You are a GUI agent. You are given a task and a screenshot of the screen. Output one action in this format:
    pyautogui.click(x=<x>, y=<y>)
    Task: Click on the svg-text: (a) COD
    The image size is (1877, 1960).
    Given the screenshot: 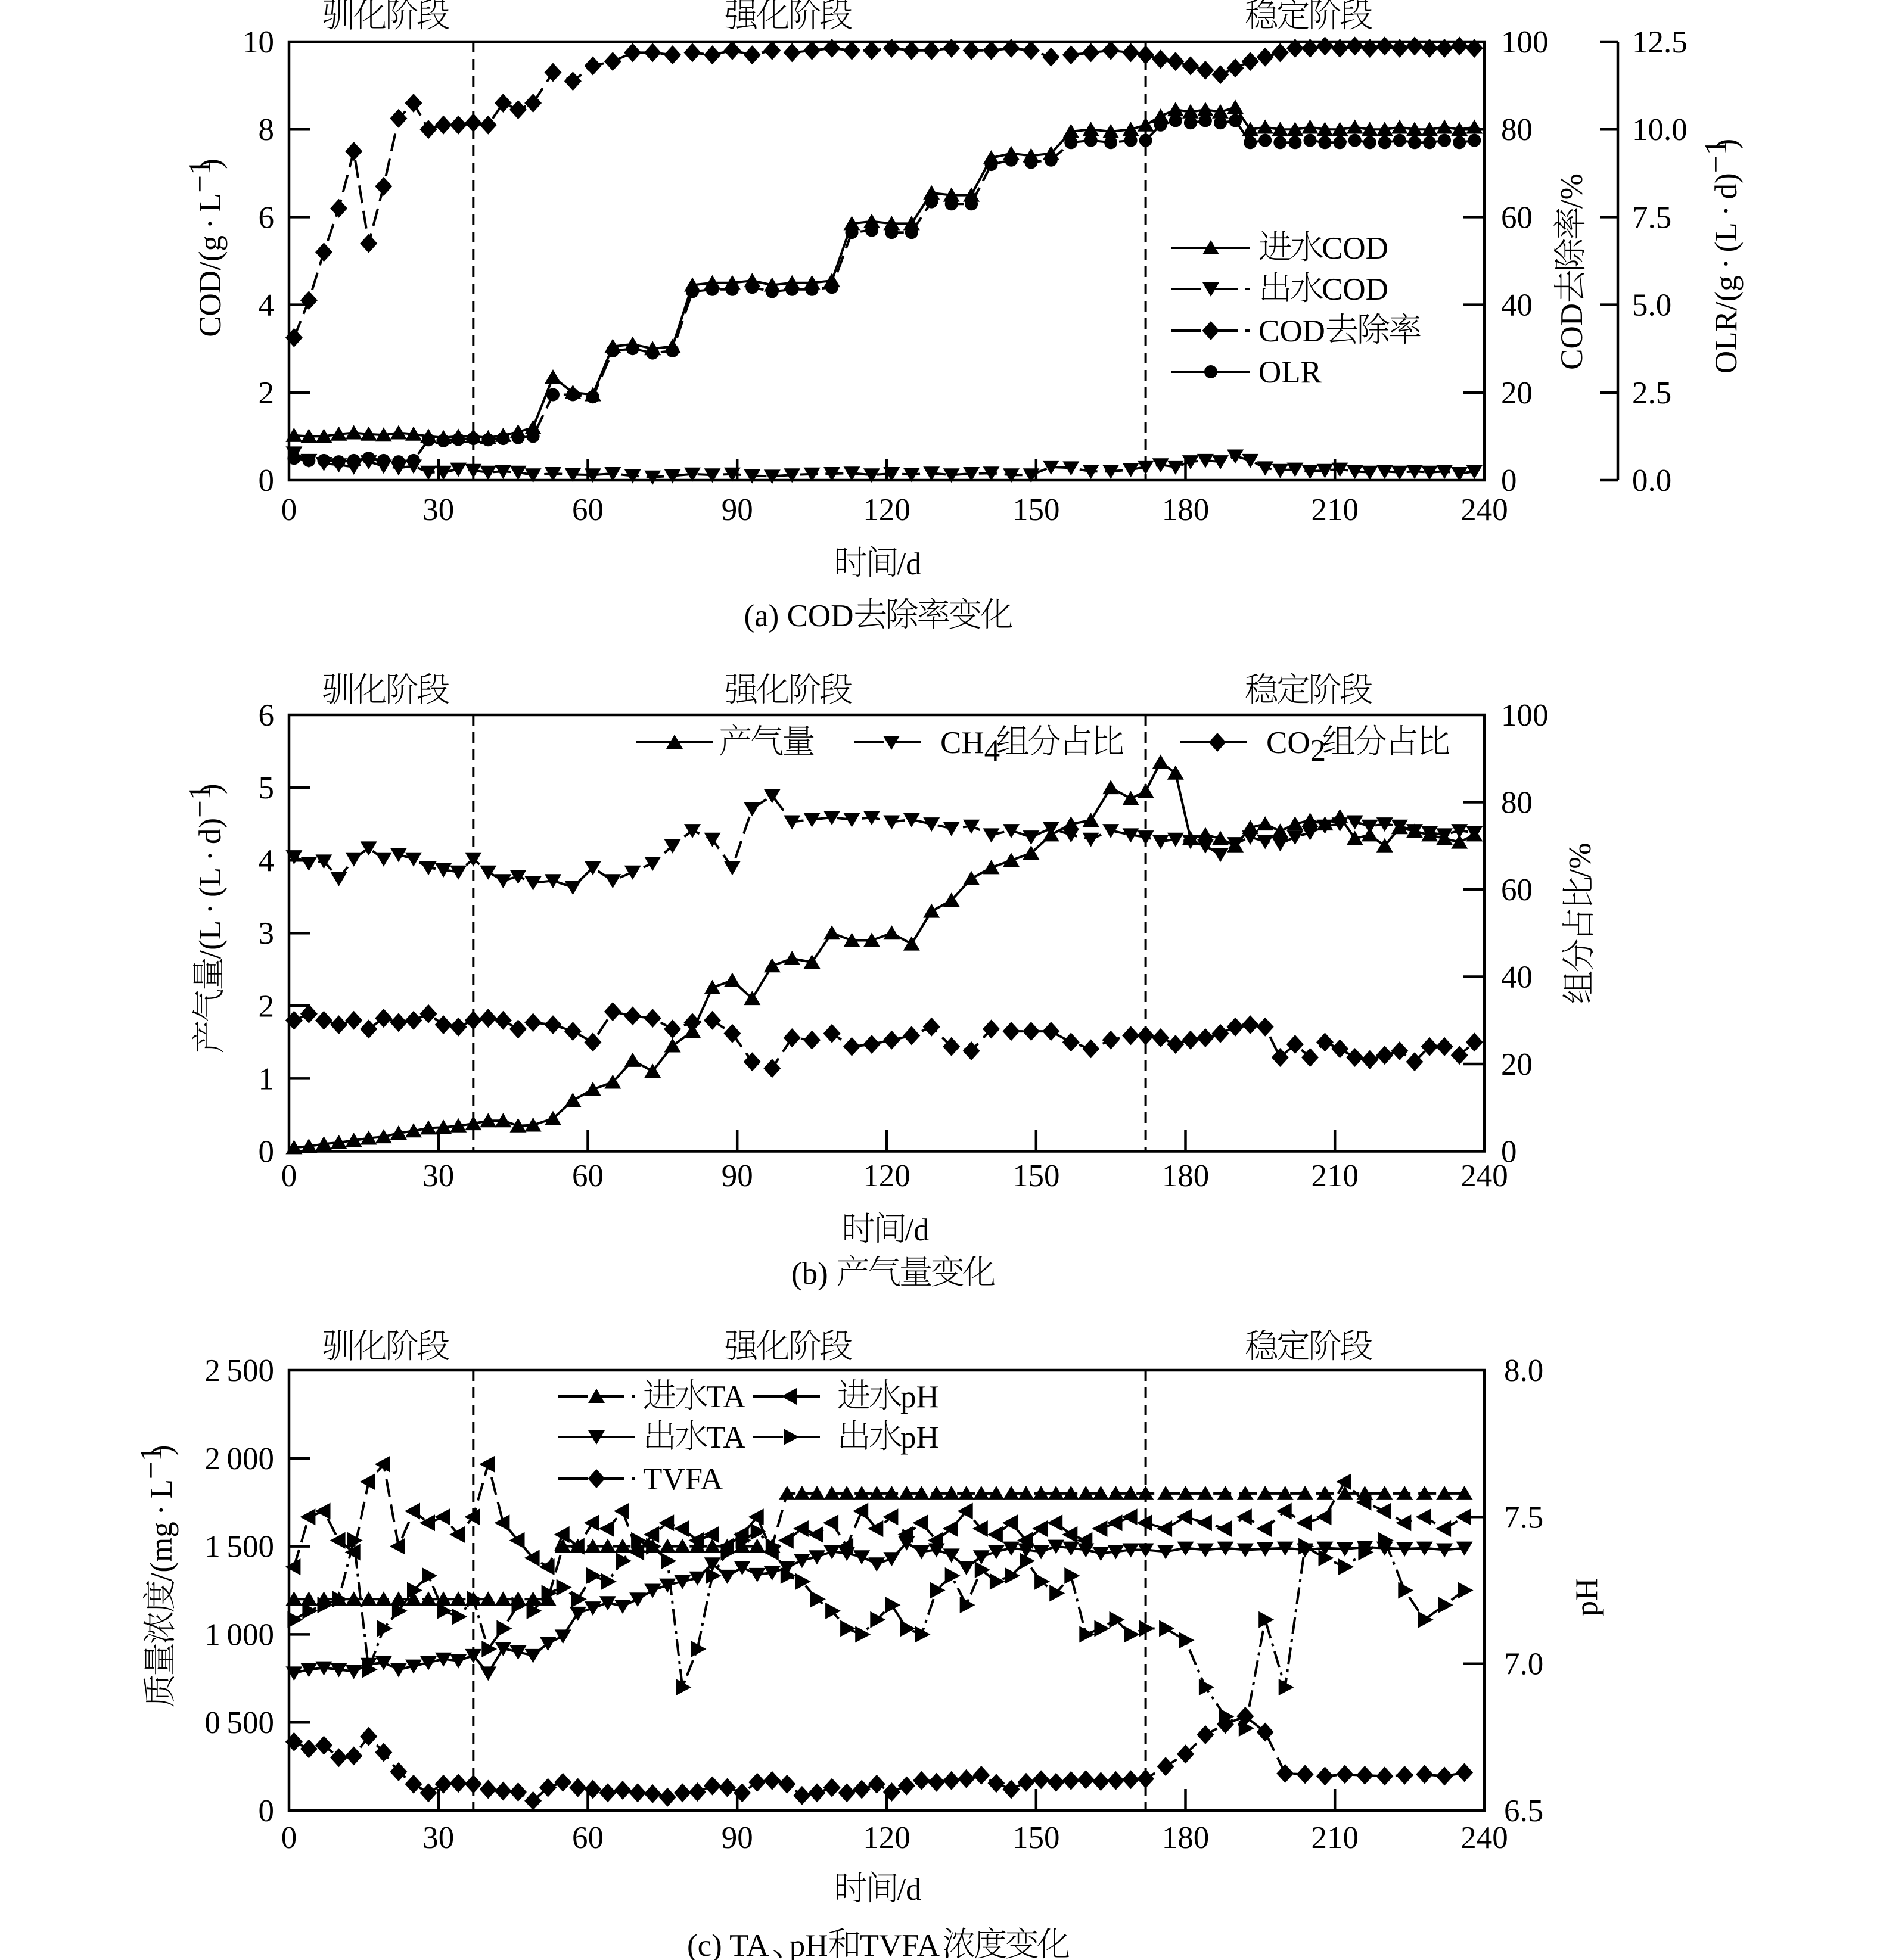 What is the action you would take?
    pyautogui.click(x=799, y=616)
    